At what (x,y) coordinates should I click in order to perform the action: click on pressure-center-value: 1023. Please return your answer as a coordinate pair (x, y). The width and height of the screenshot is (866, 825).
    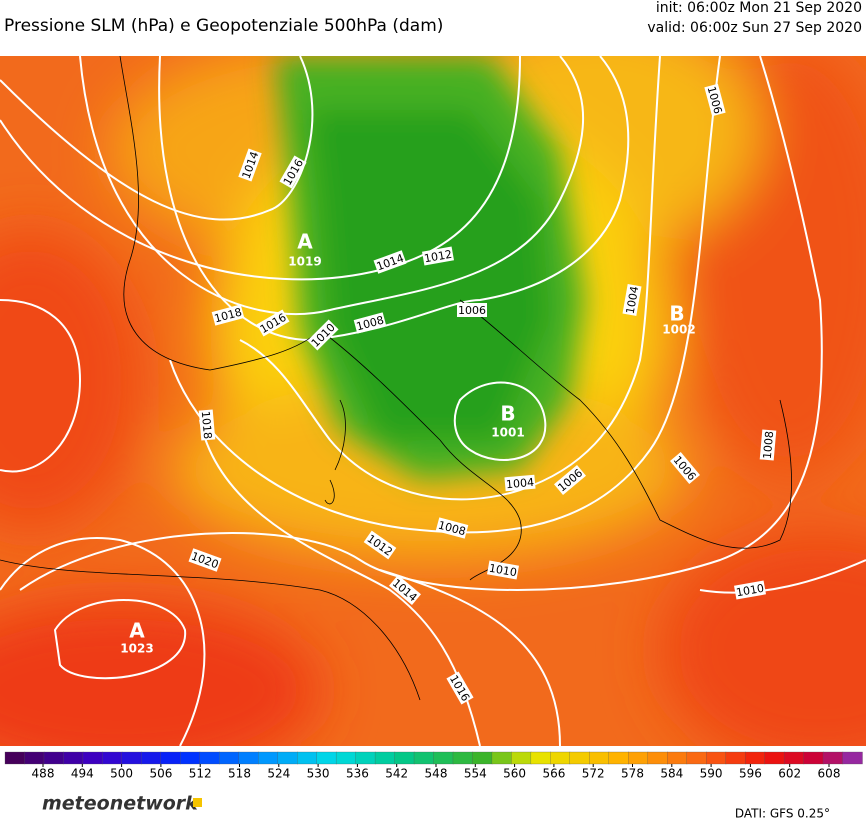
    Looking at the image, I should click on (136, 649).